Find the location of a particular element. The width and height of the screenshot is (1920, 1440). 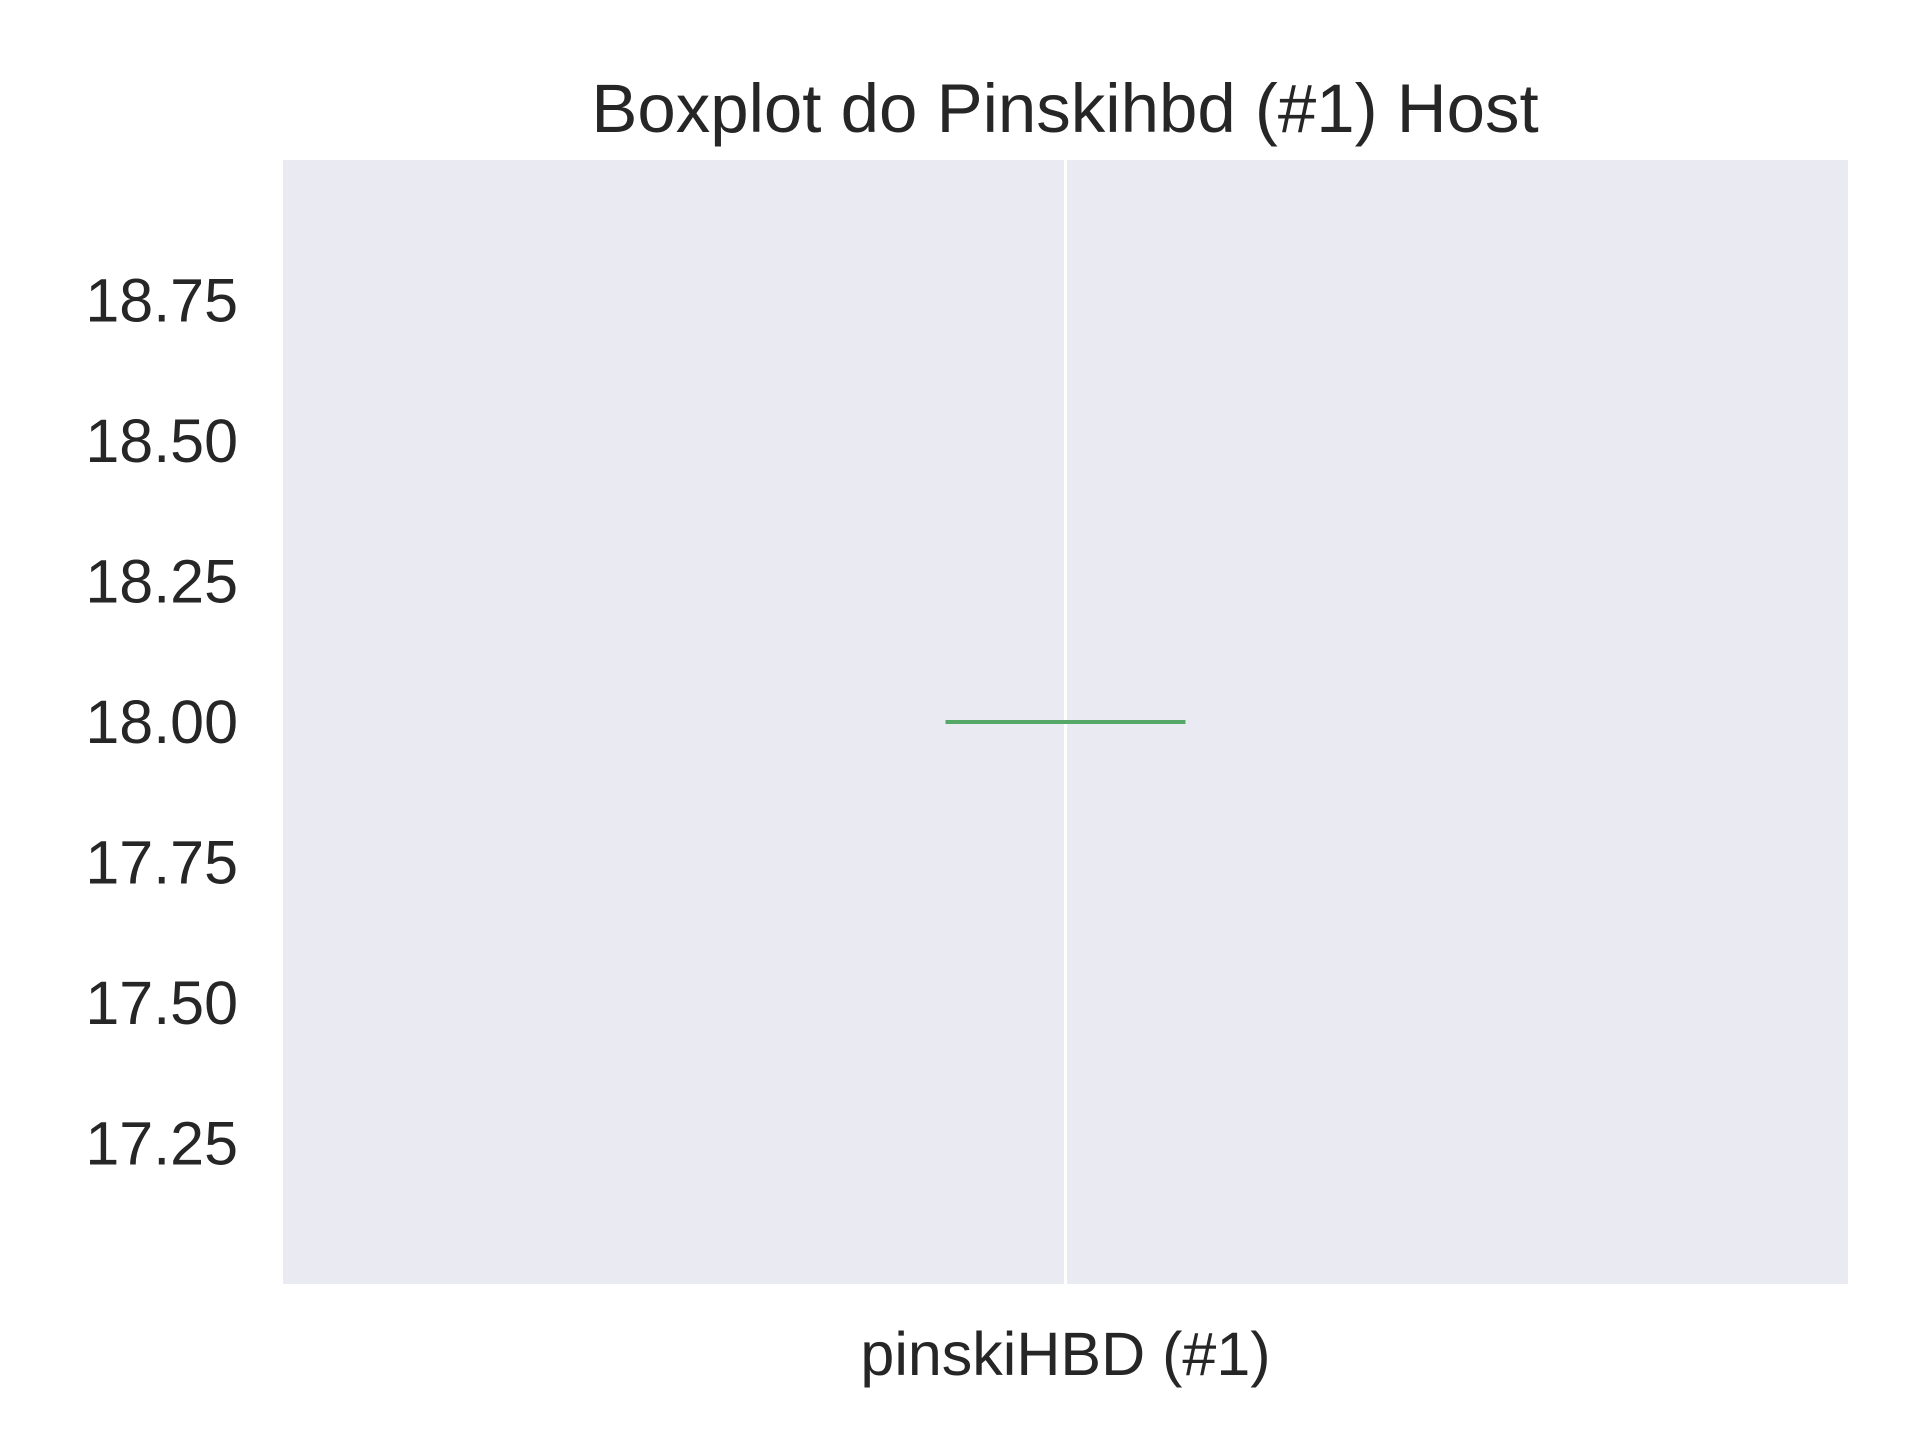

chart-title: Boxplot do Pinskihbd (#1) Host is located at coordinates (1064, 108).